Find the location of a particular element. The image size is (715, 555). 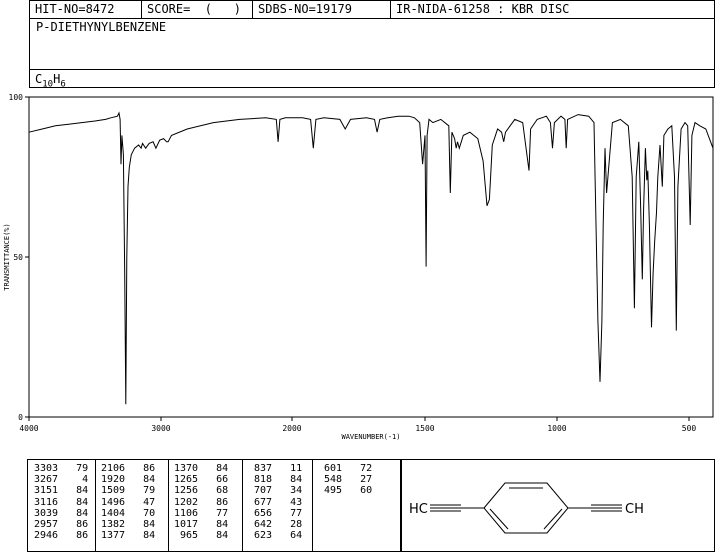

x-tick-label: 1500 is located at coordinates (424, 428).